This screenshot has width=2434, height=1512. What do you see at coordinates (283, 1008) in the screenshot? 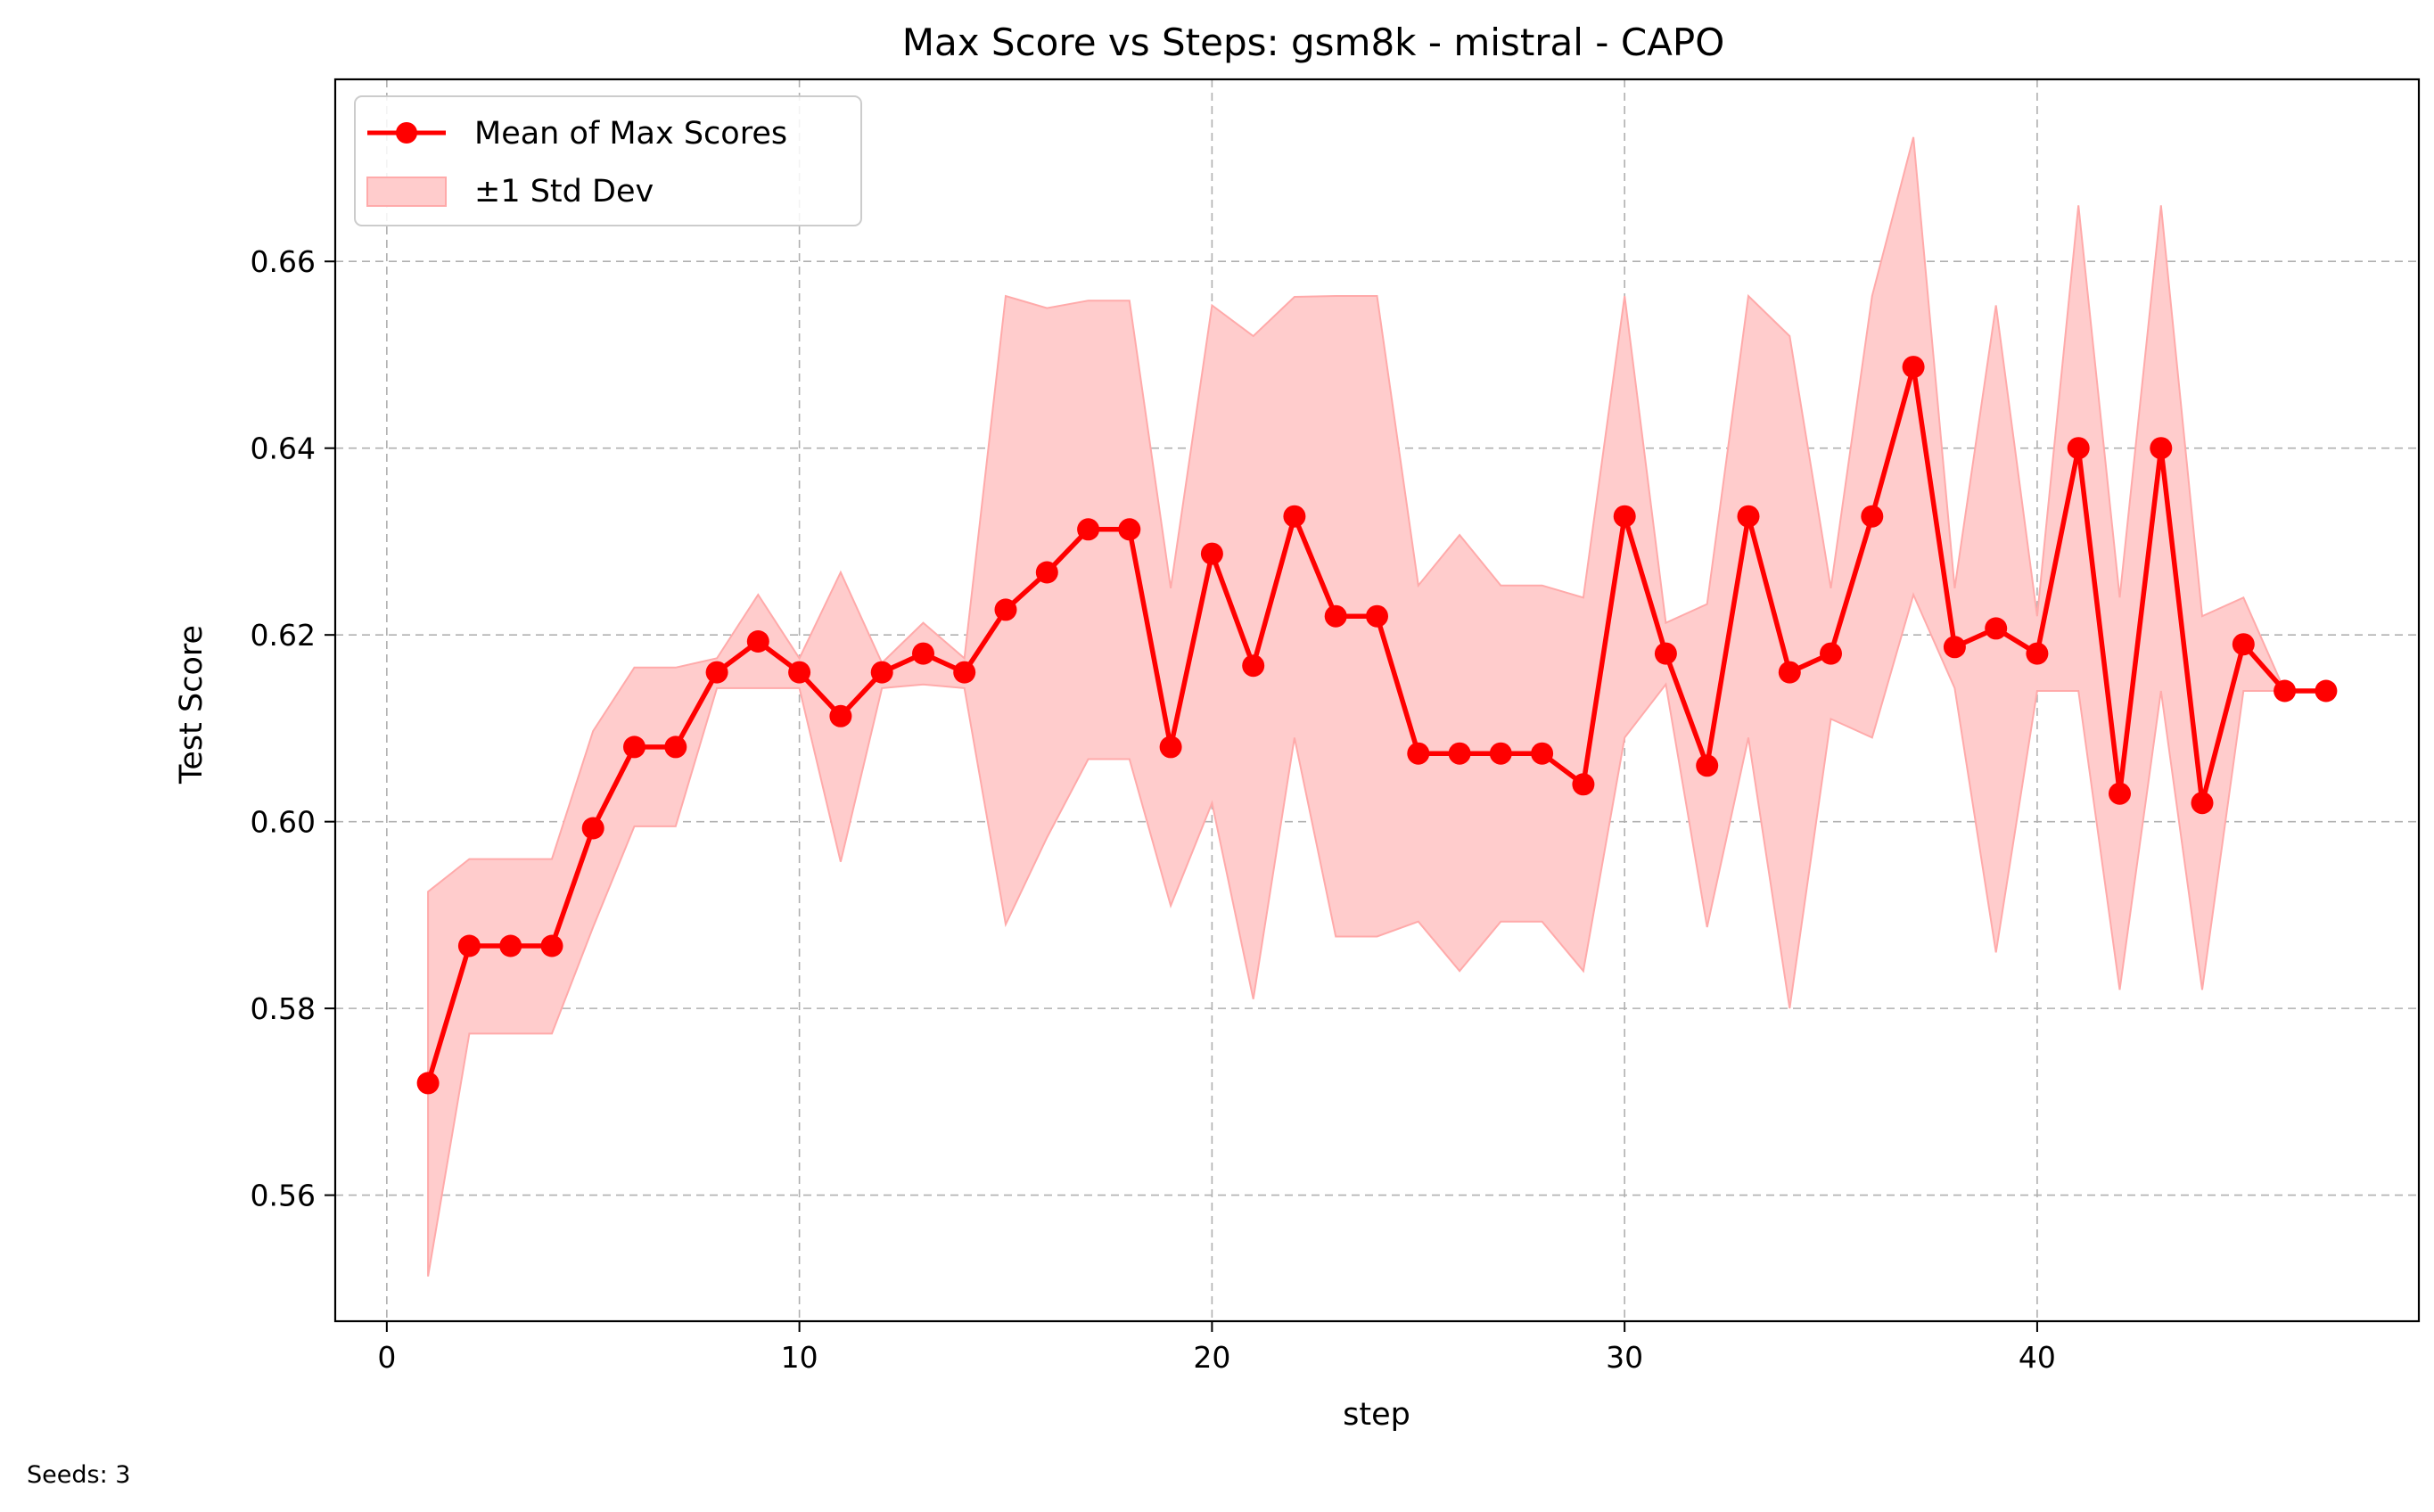
I see `y-tick-label: 0.58` at bounding box center [283, 1008].